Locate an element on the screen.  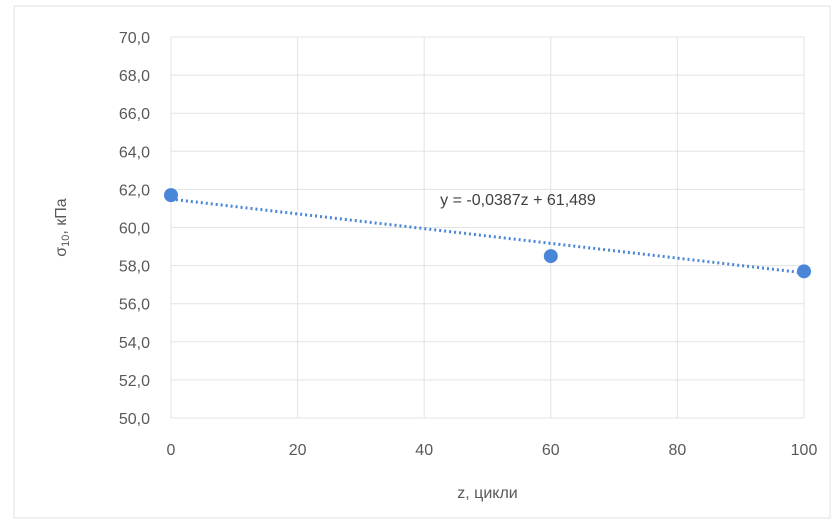
y-tick-label: 60,0 is located at coordinates (134, 229).